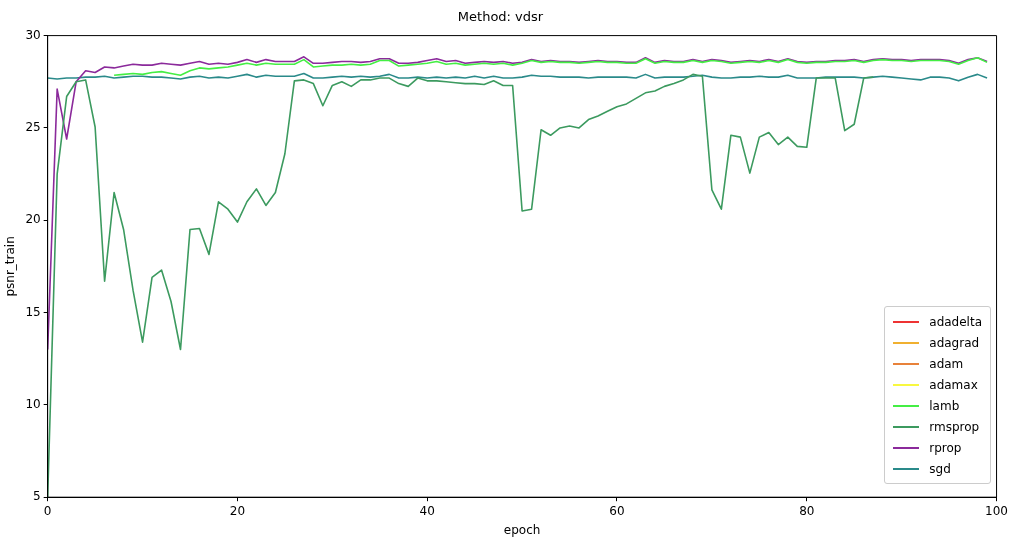 This screenshot has height=540, width=1011. I want to click on y-tick-label: 5, so click(37, 496).